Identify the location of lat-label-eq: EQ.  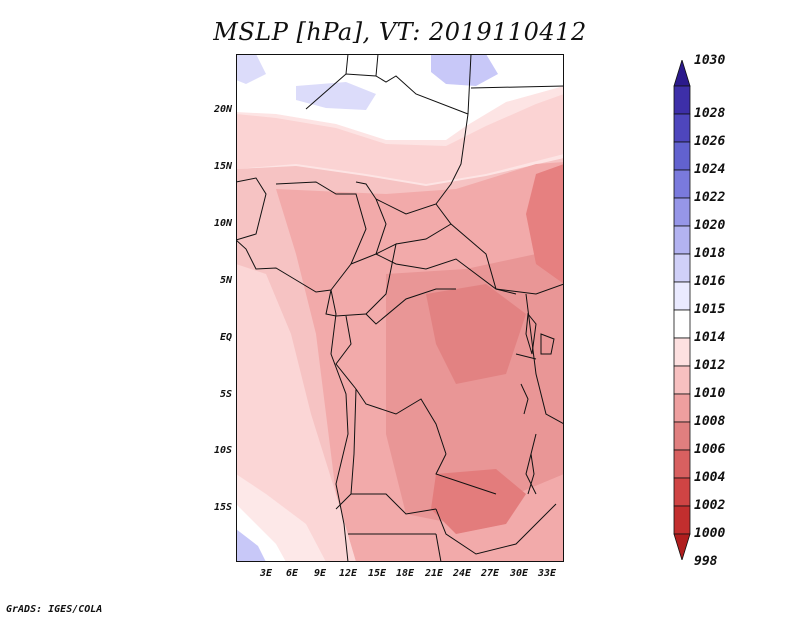
(225, 337).